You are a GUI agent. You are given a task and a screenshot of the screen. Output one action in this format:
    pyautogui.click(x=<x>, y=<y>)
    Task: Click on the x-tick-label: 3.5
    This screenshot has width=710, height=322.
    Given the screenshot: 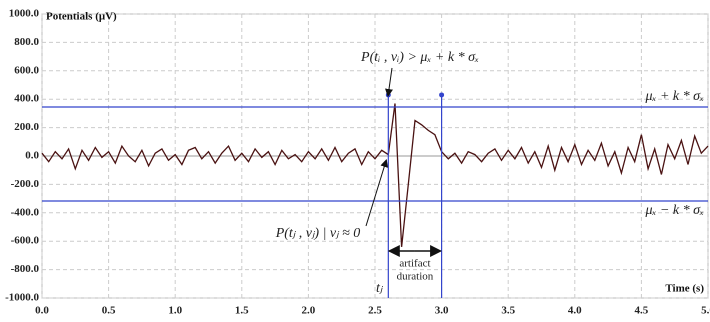 What is the action you would take?
    pyautogui.click(x=508, y=311)
    